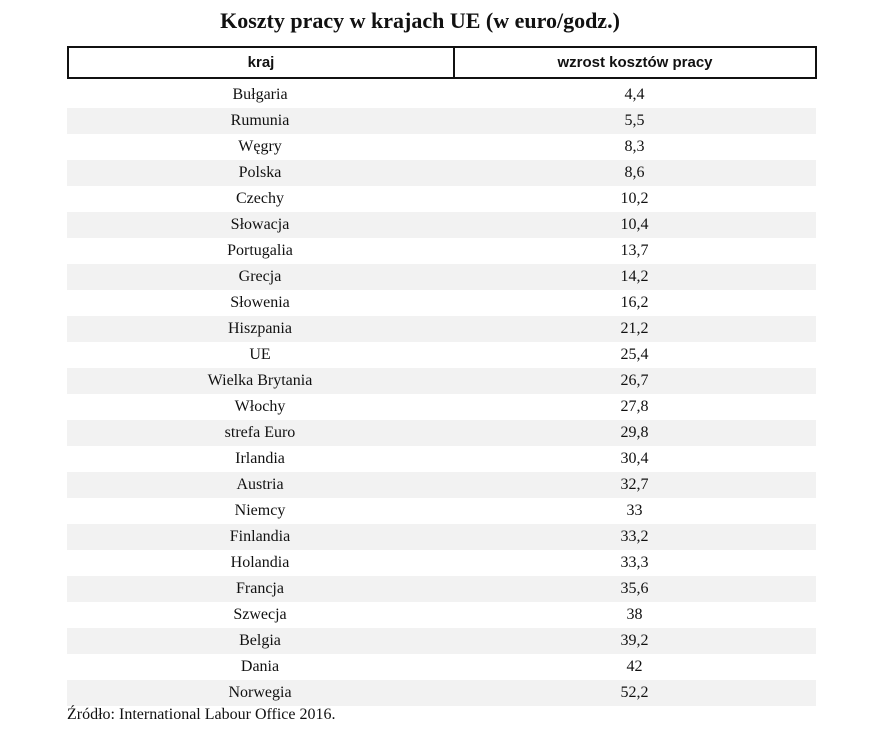  What do you see at coordinates (260, 432) in the screenshot?
I see `country-cell: strefa Euro` at bounding box center [260, 432].